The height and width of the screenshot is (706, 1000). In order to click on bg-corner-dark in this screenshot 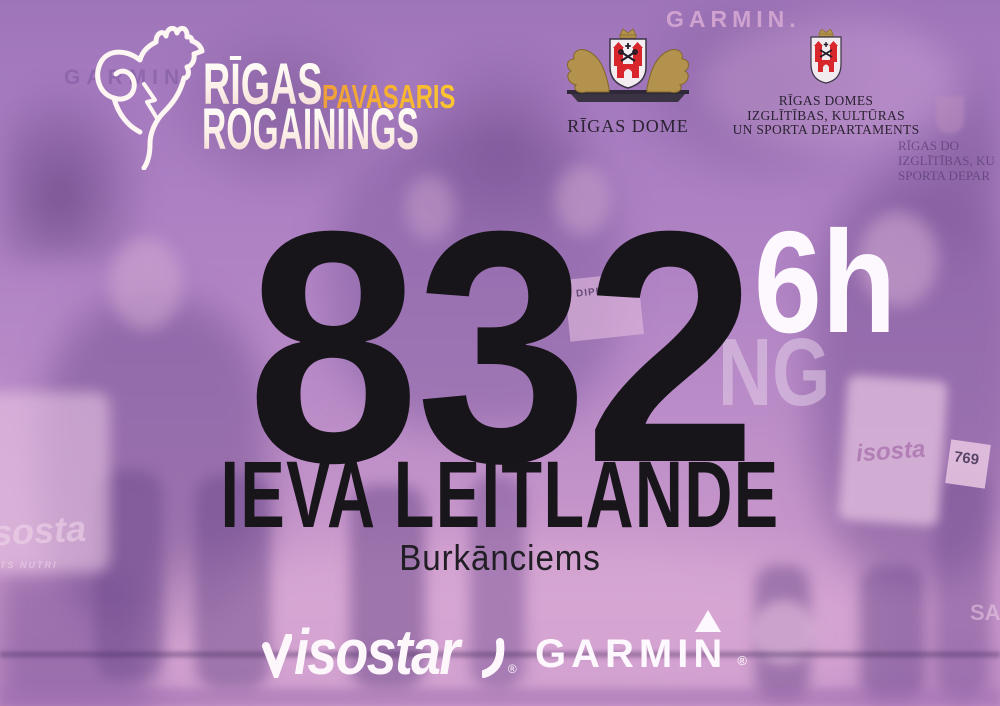, I will do `click(75, 640)`.